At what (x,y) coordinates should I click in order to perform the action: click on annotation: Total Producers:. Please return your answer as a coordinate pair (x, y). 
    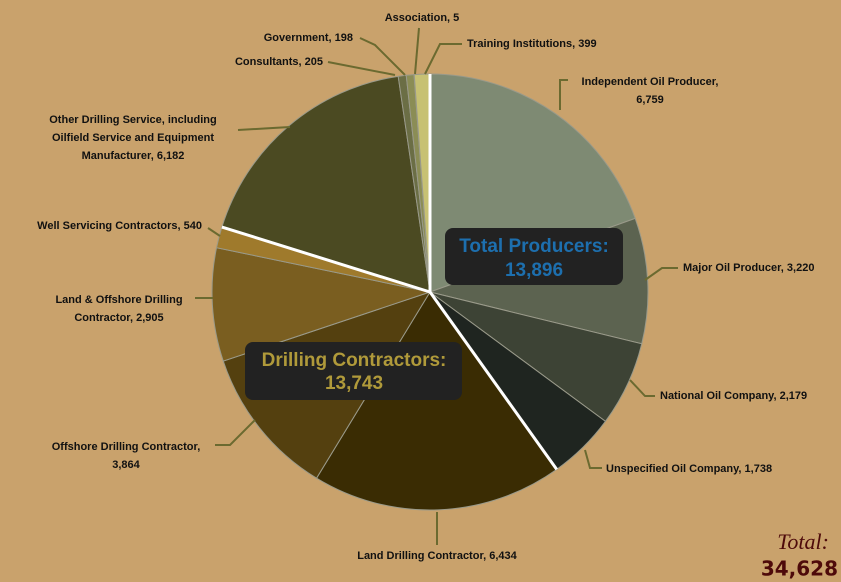
    Looking at the image, I should click on (534, 246).